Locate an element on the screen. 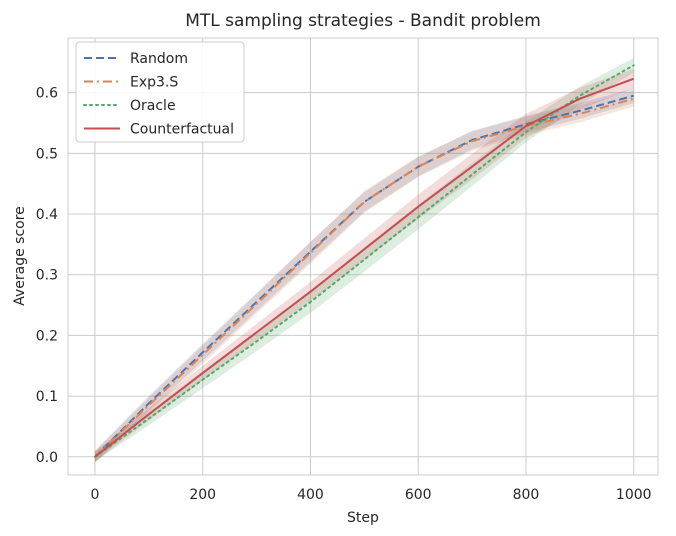  x-tick-label: 400 is located at coordinates (310, 495).